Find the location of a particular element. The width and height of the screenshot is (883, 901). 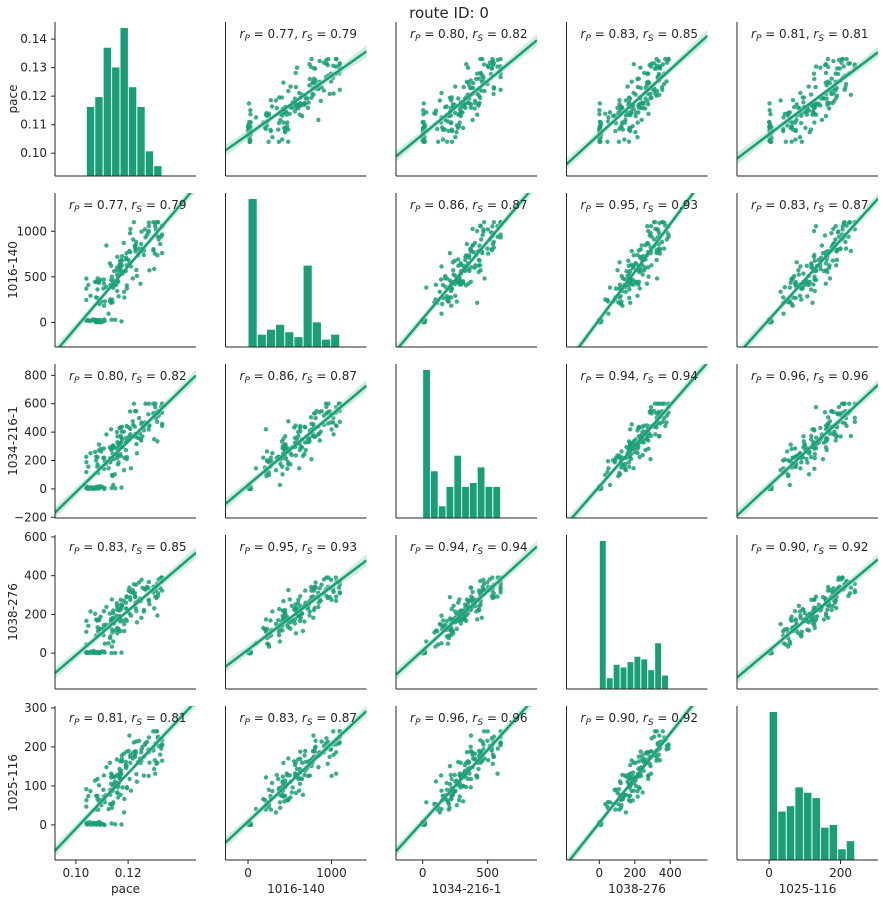

panel-r2-c1: rP = 0.86, rS = 0.87 is located at coordinates (296, 441).